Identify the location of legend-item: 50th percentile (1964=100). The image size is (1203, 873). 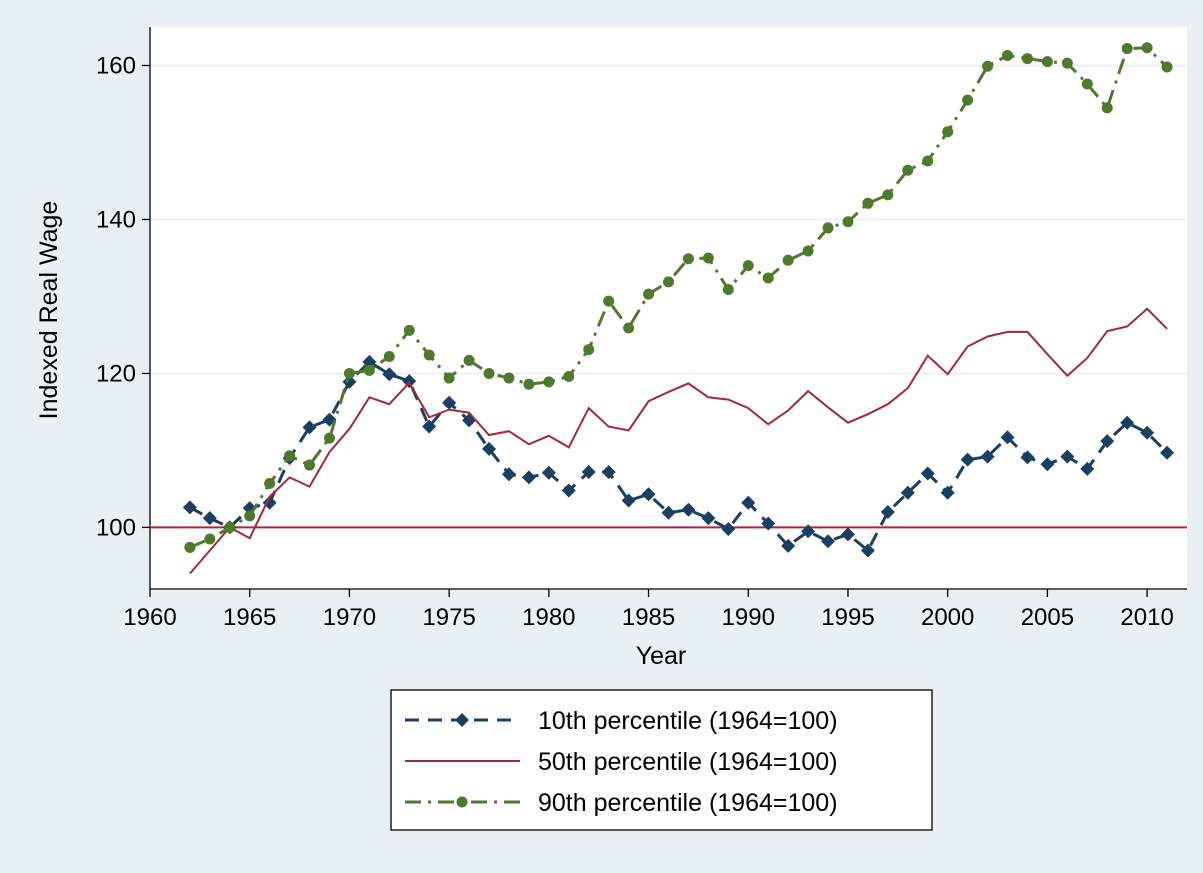
(621, 762).